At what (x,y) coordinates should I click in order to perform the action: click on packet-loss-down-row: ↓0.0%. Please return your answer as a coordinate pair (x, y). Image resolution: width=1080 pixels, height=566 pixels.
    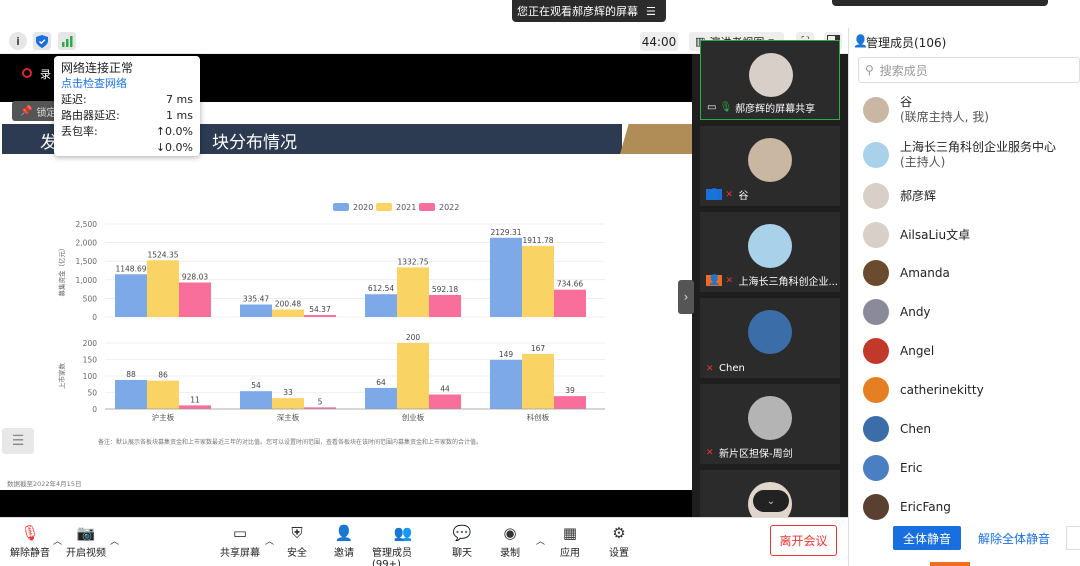
    Looking at the image, I should click on (174, 147).